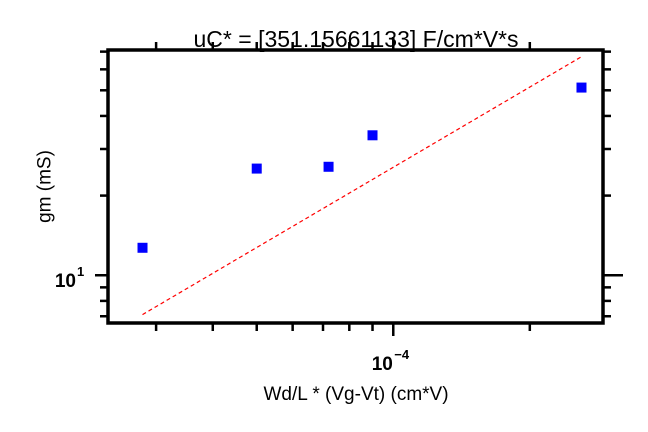  What do you see at coordinates (382, 364) in the screenshot?
I see `x-tick-label-base: 10` at bounding box center [382, 364].